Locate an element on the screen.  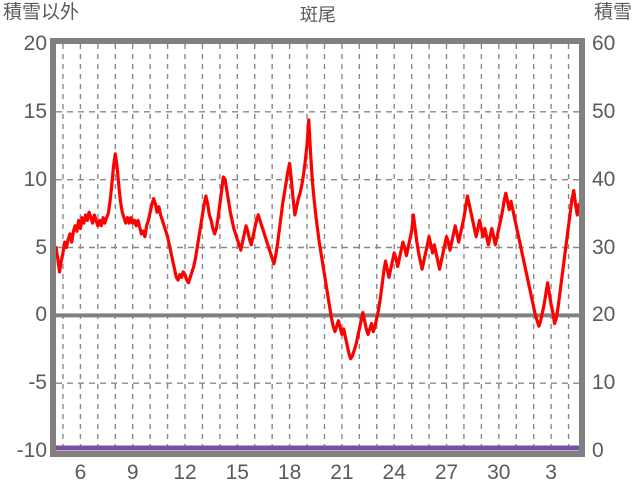
right-axis-tick: 0 is located at coordinates (598, 450).